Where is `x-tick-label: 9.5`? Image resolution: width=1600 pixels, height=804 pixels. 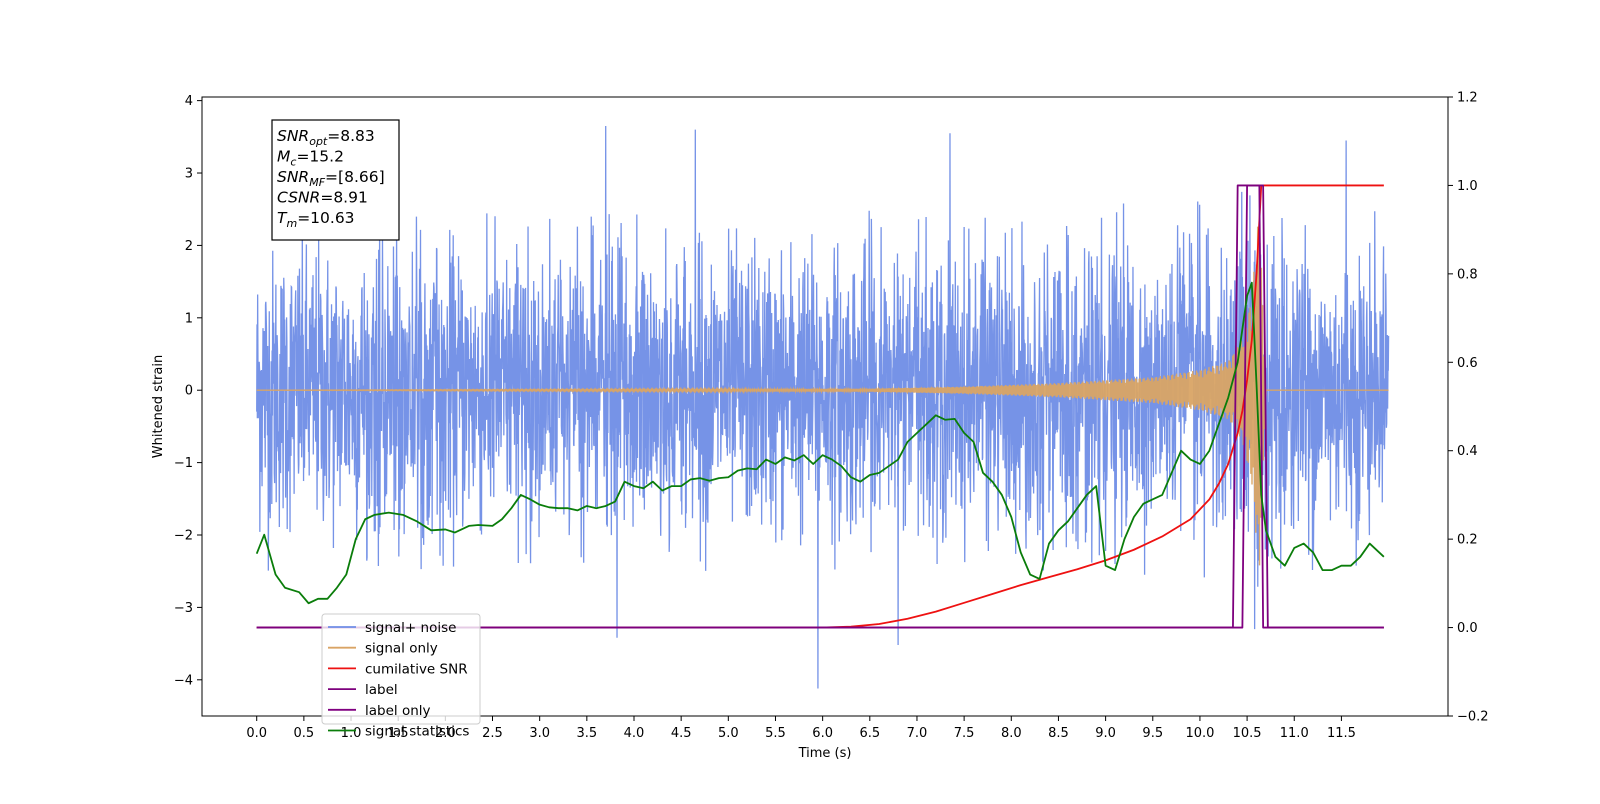
x-tick-label: 9.5 is located at coordinates (1152, 733).